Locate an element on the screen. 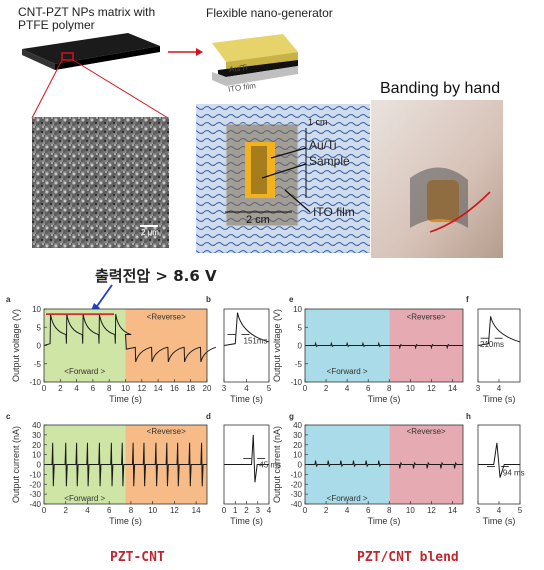 The width and height of the screenshot is (544, 570). xtick-label-c: 0 is located at coordinates (44, 510).